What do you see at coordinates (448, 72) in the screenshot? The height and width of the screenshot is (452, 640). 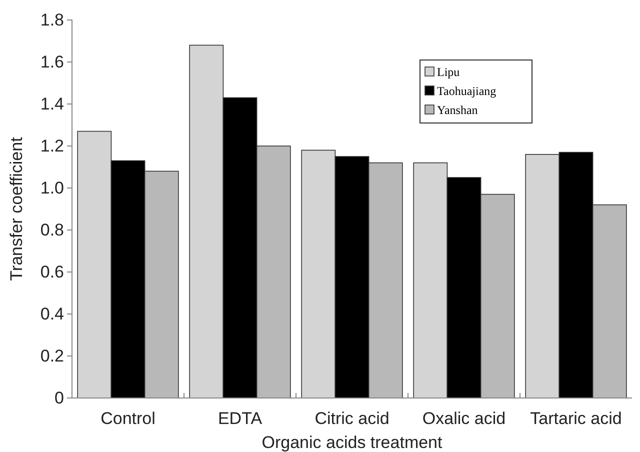 I see `legend-label: Lipu` at bounding box center [448, 72].